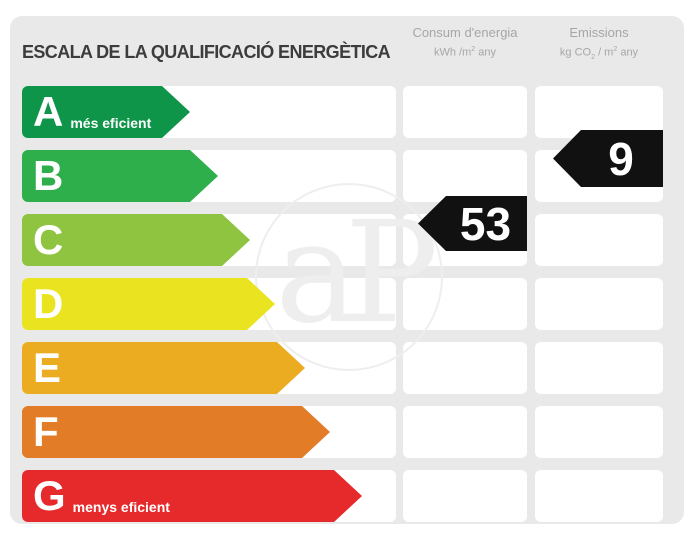 The height and width of the screenshot is (540, 693). Describe the element at coordinates (465, 112) in the screenshot. I see `consum-cell-a` at that location.